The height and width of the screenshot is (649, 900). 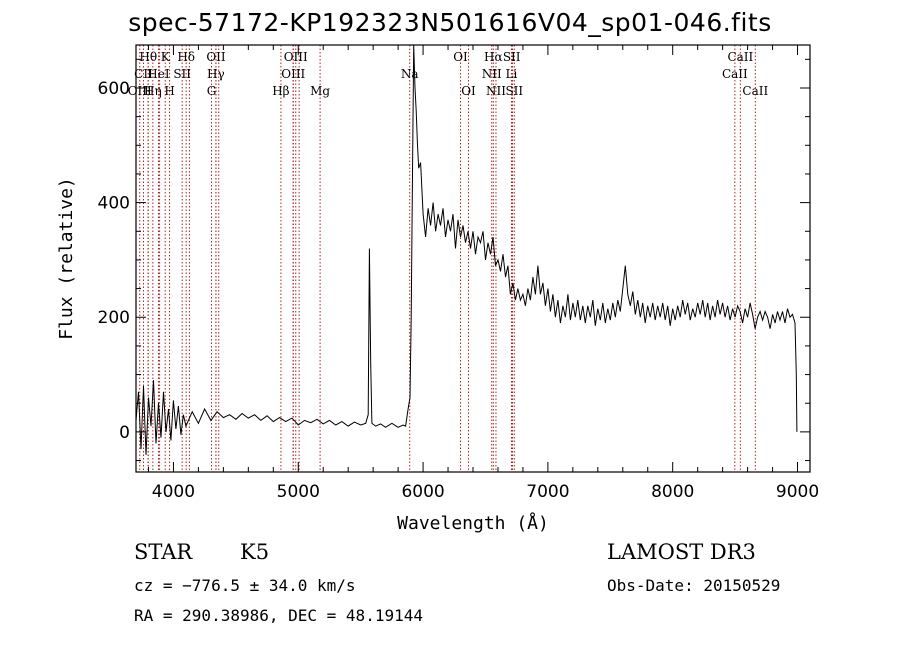 I want to click on x-axis-label: Wavelength (Å), so click(x=473, y=523).